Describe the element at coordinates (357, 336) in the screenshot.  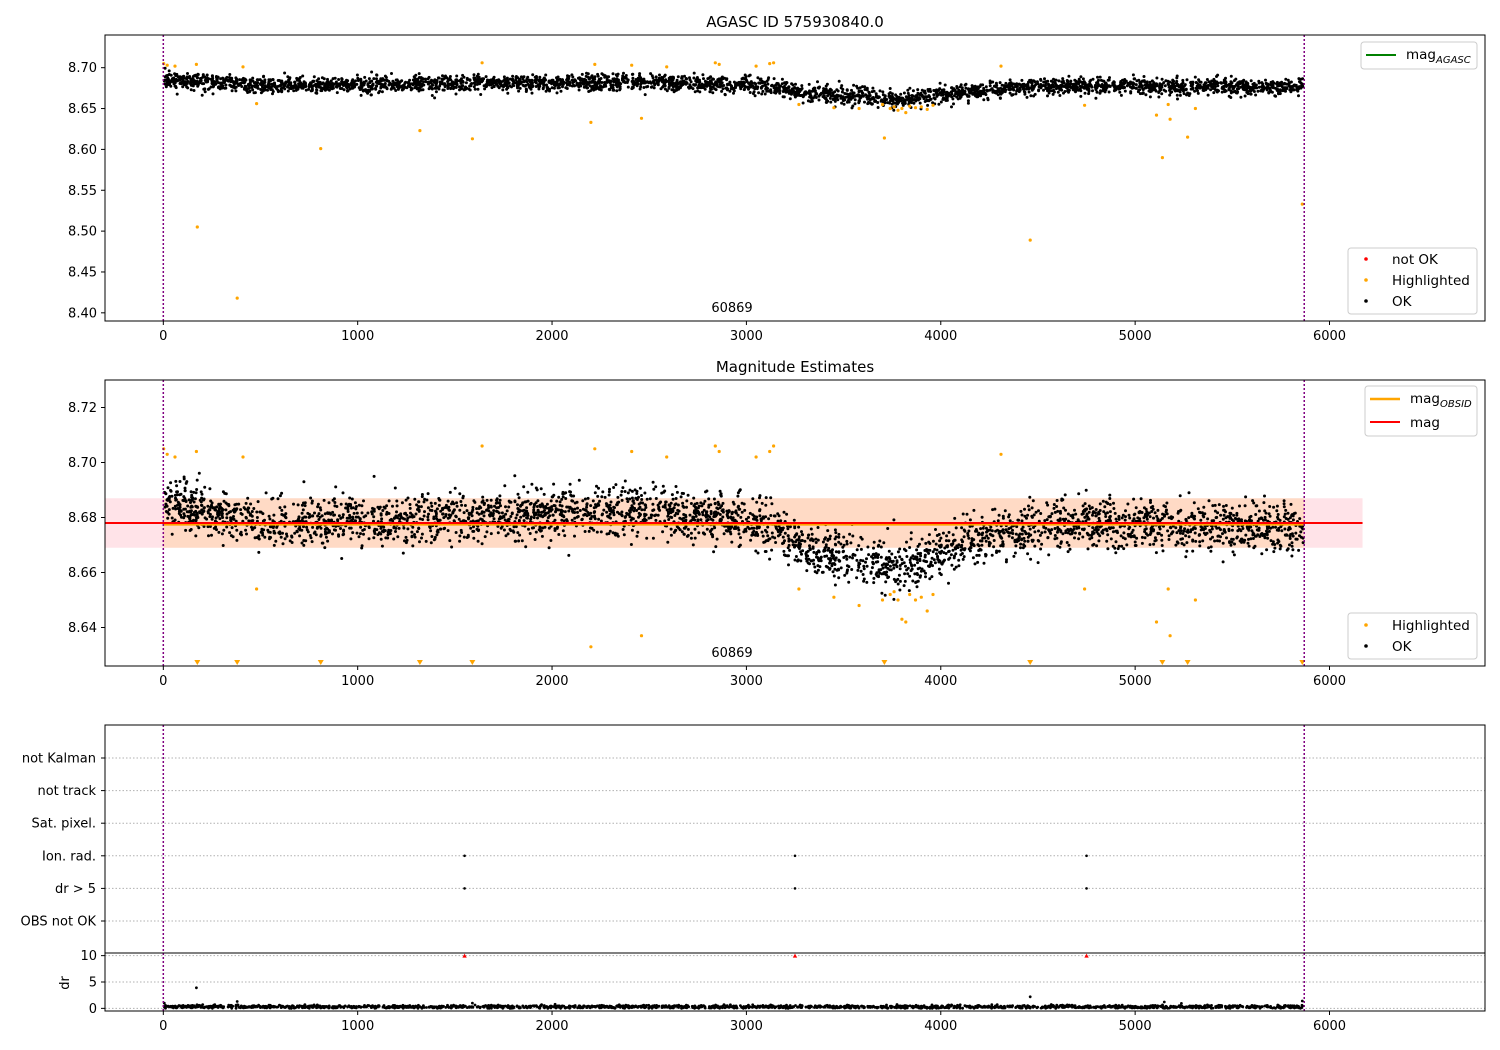
I see `x-tick-label: 1000` at that location.